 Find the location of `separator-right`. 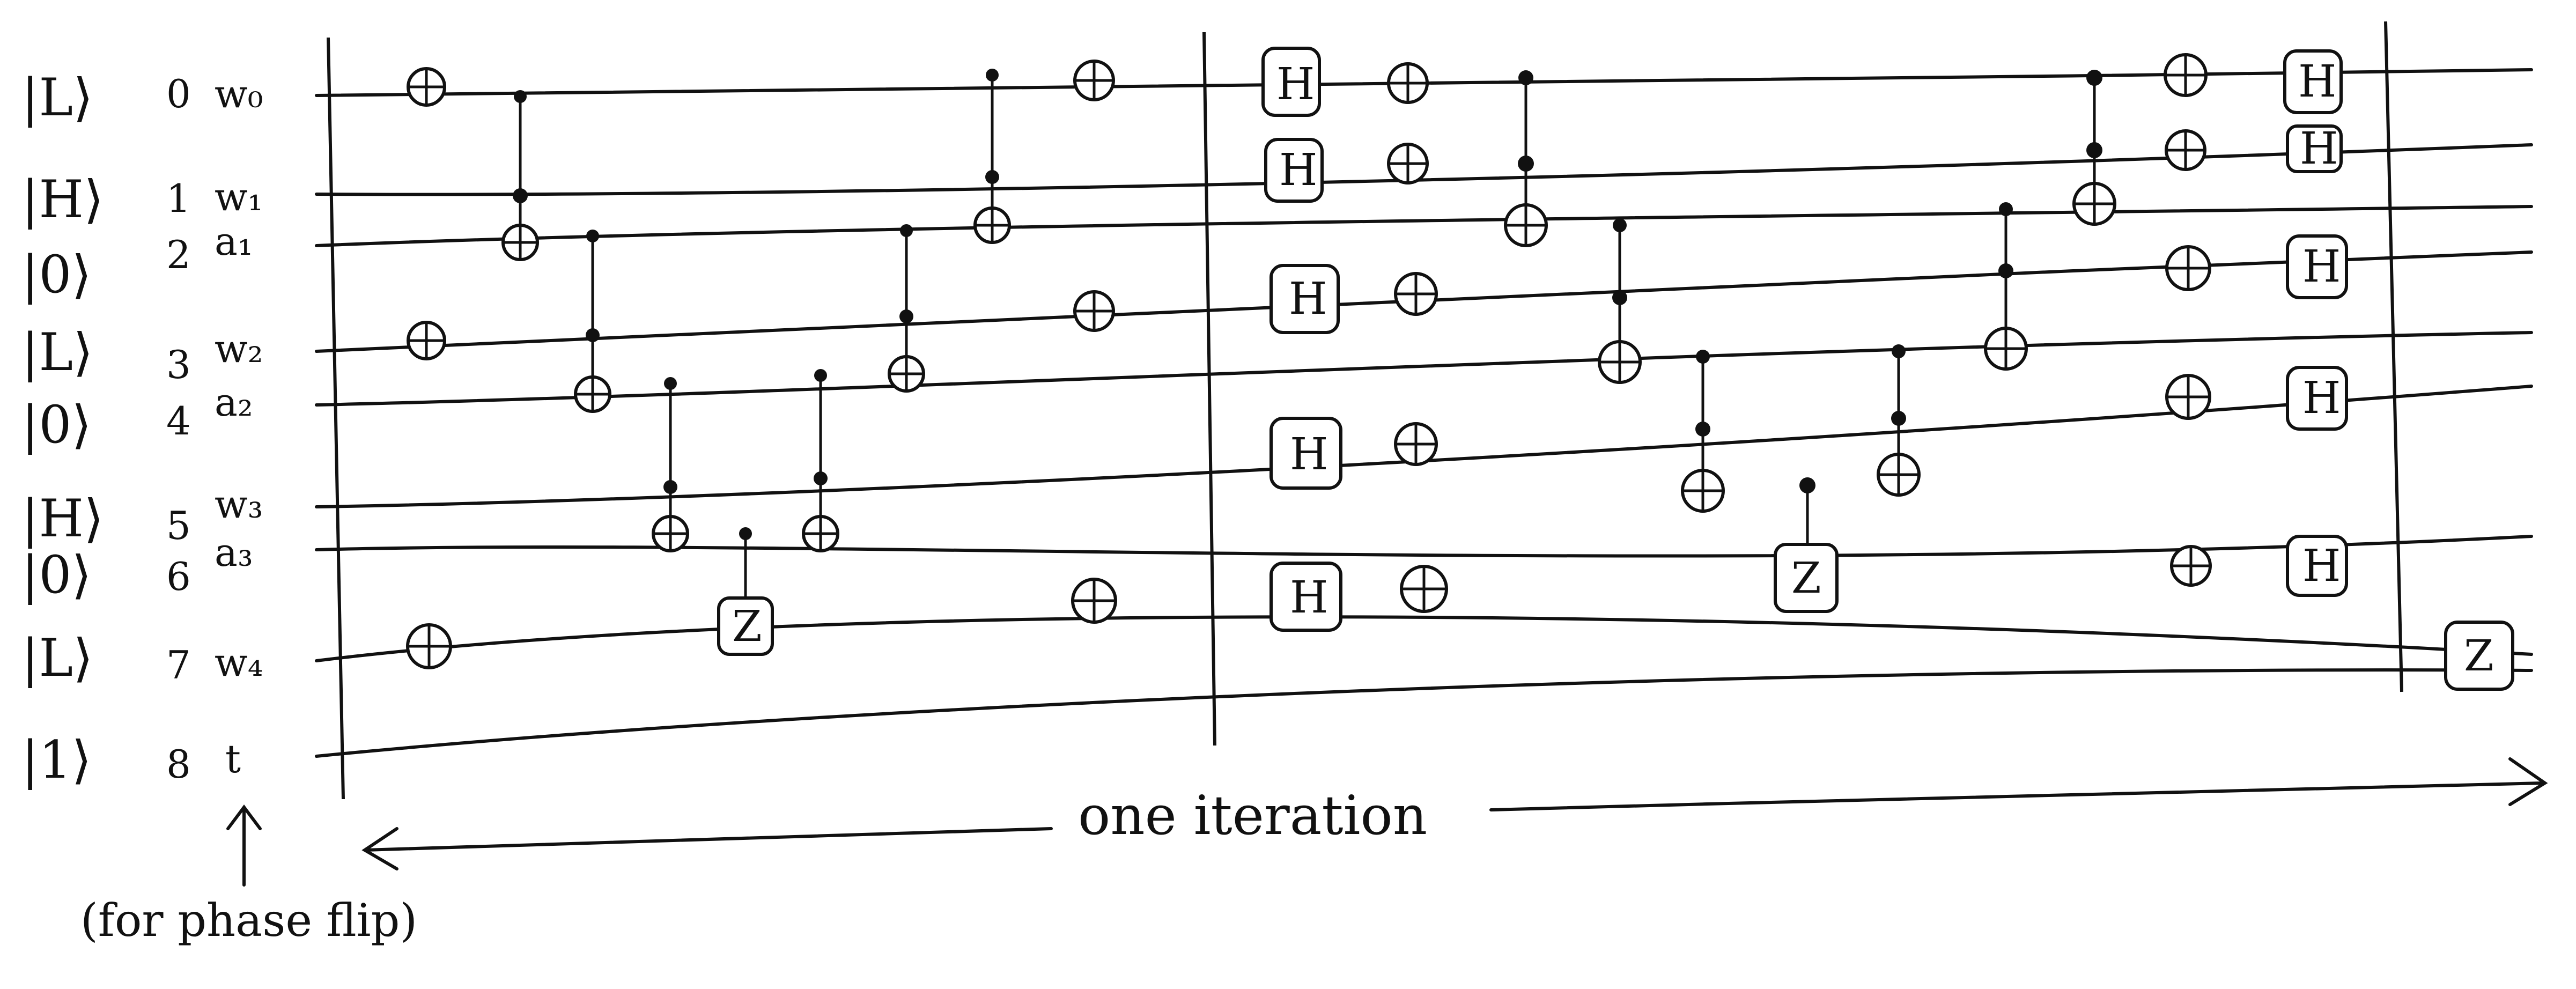

separator-right is located at coordinates (2393, 357).